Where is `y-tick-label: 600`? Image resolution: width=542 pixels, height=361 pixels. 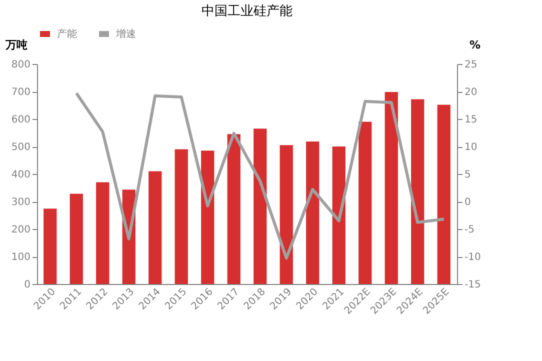
y-tick-label: 600 is located at coordinates (20, 120).